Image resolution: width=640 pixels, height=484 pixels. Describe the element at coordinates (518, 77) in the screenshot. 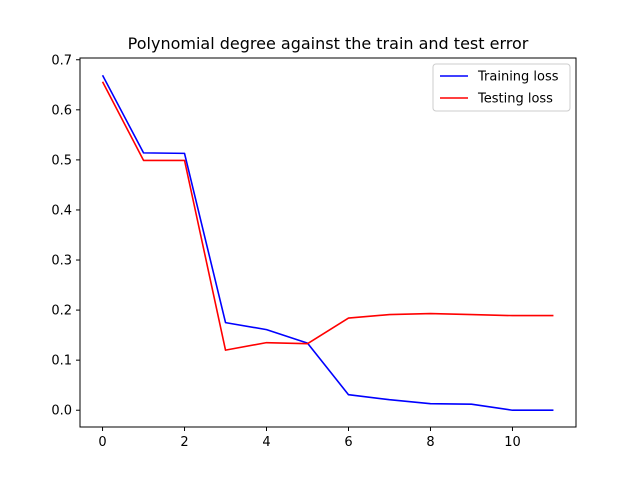

I see `legend-label-training-loss: Training loss` at that location.